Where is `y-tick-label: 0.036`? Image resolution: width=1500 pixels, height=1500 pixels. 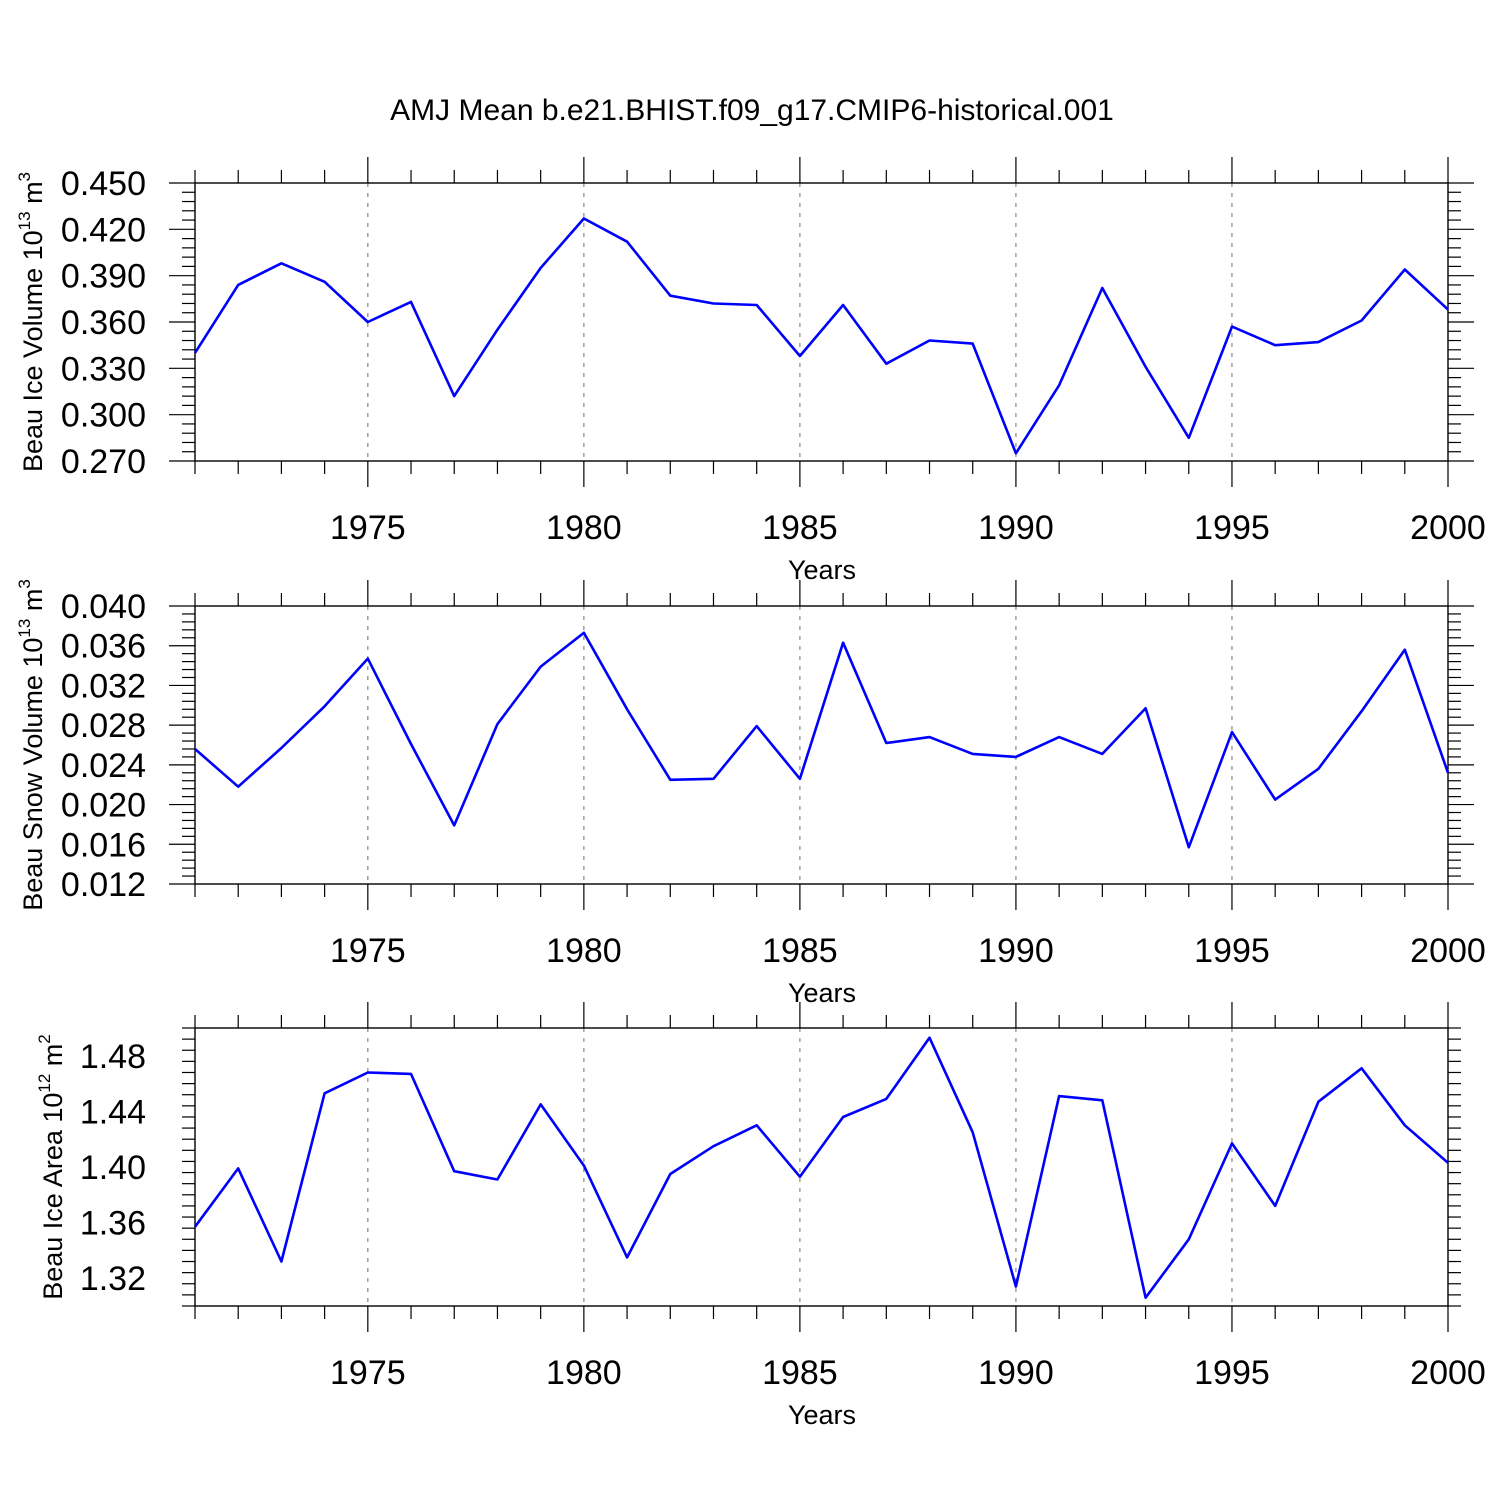
y-tick-label: 0.036 is located at coordinates (103, 647).